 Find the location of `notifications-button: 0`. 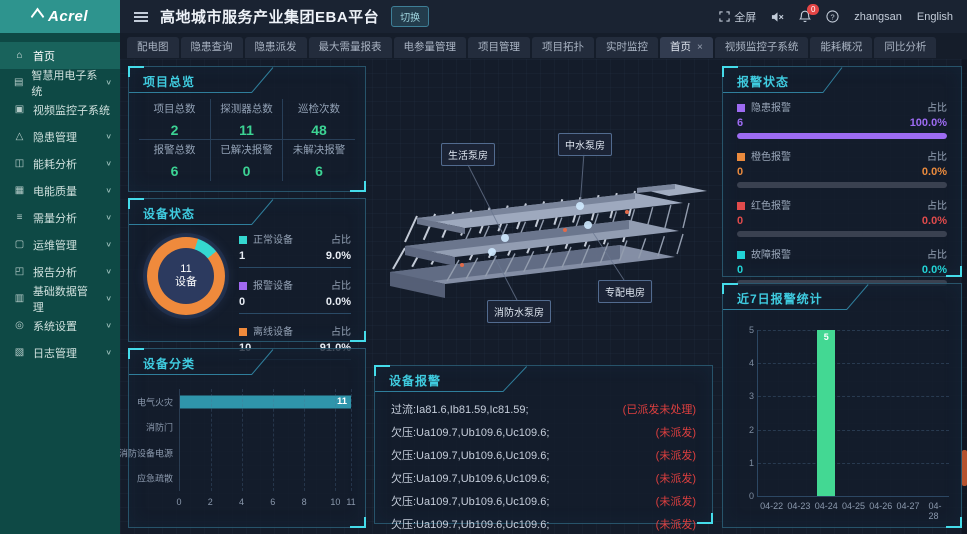

notifications-button: 0 is located at coordinates (809, 13).